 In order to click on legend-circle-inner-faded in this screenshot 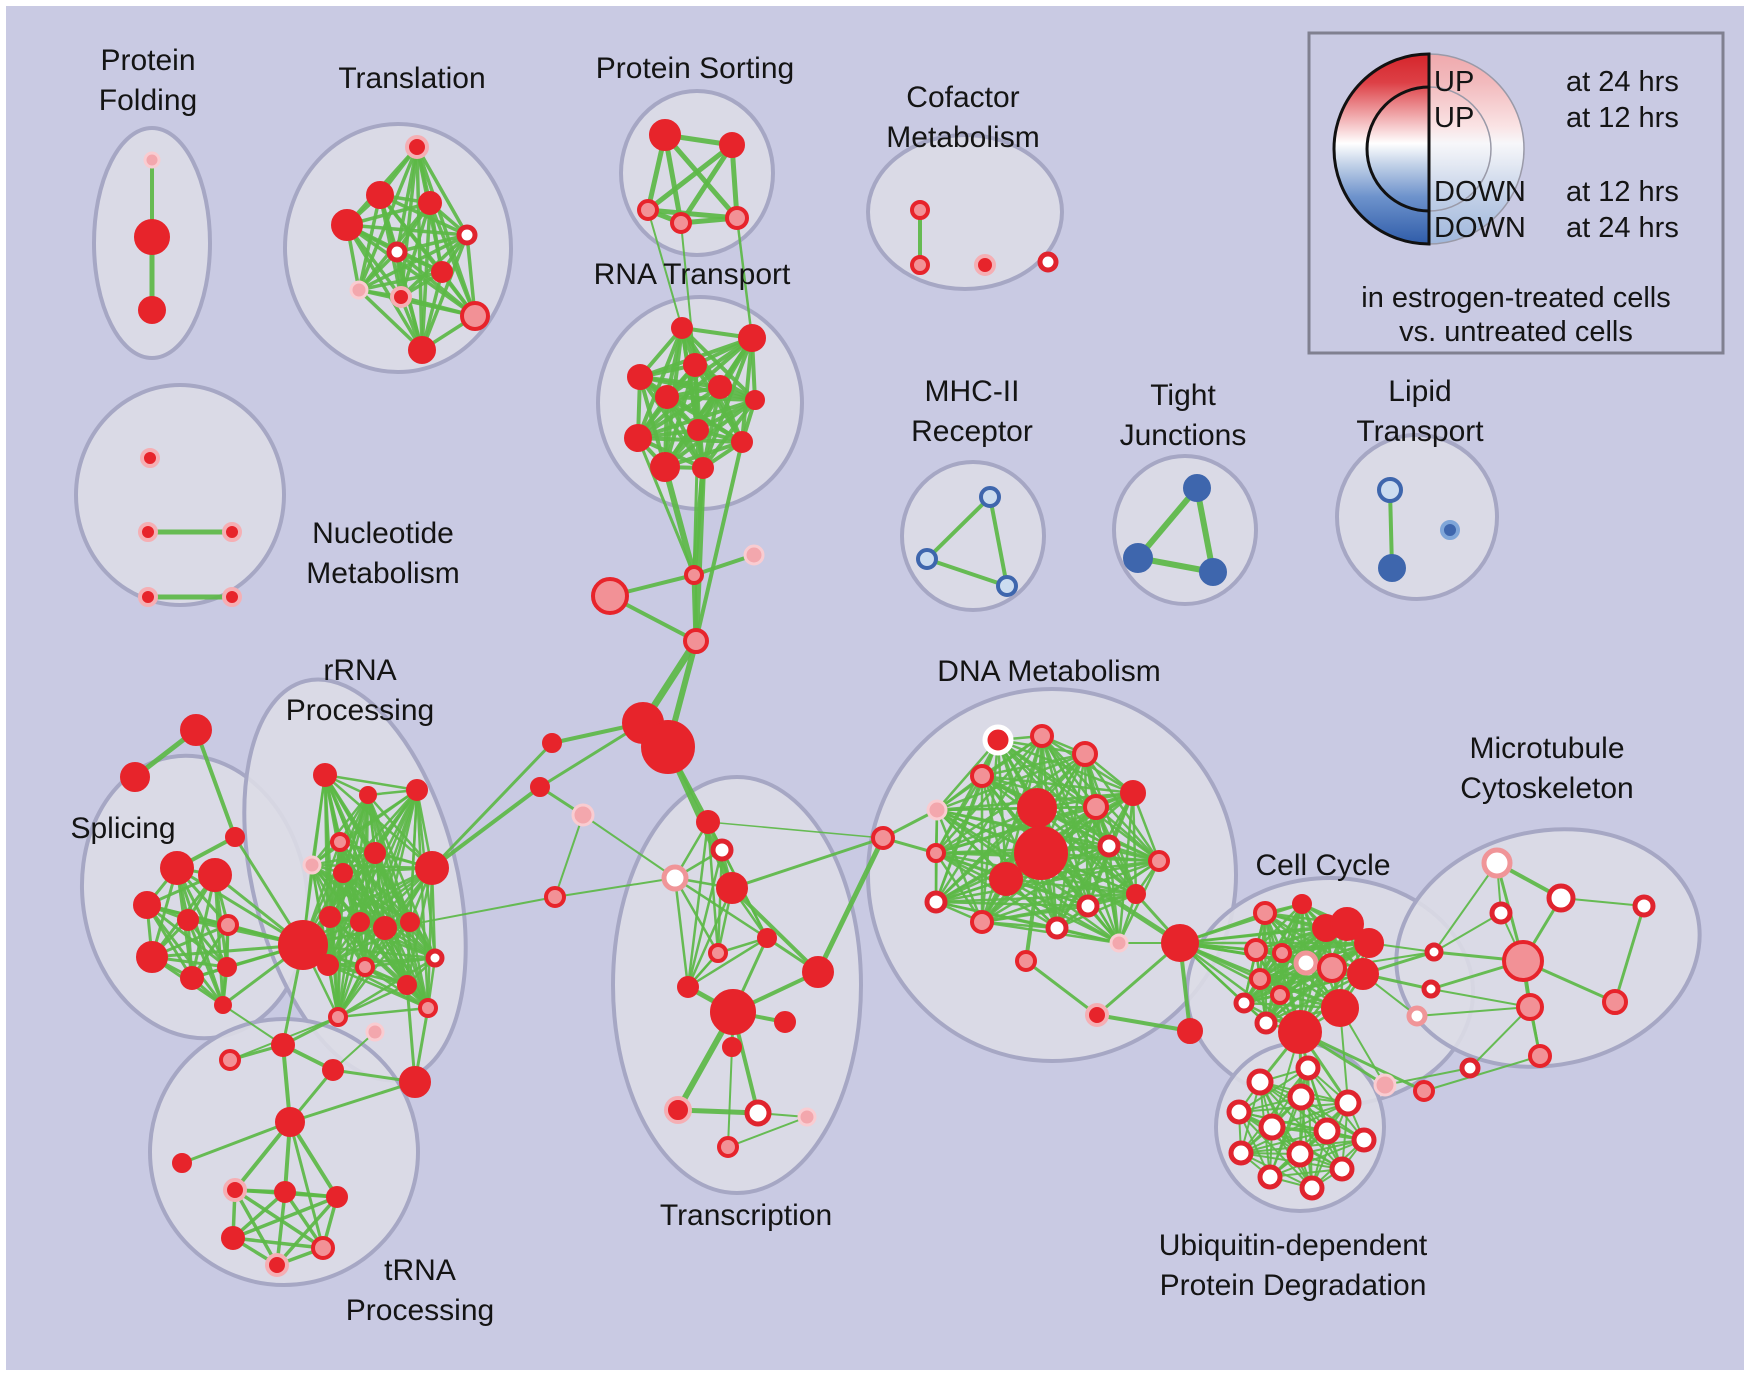, I will do `click(1460, 149)`.